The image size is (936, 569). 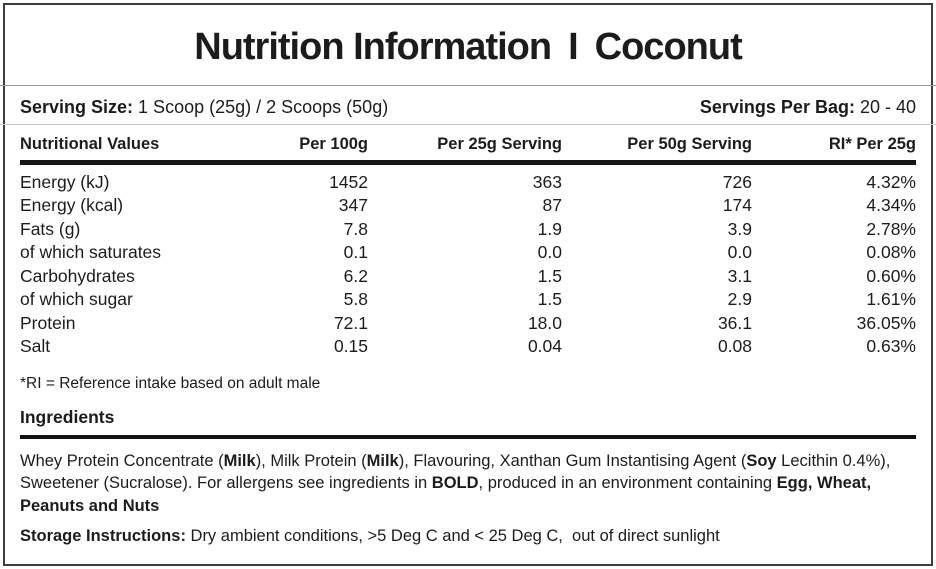 I want to click on row-name: Energy (kcal), so click(x=72, y=205).